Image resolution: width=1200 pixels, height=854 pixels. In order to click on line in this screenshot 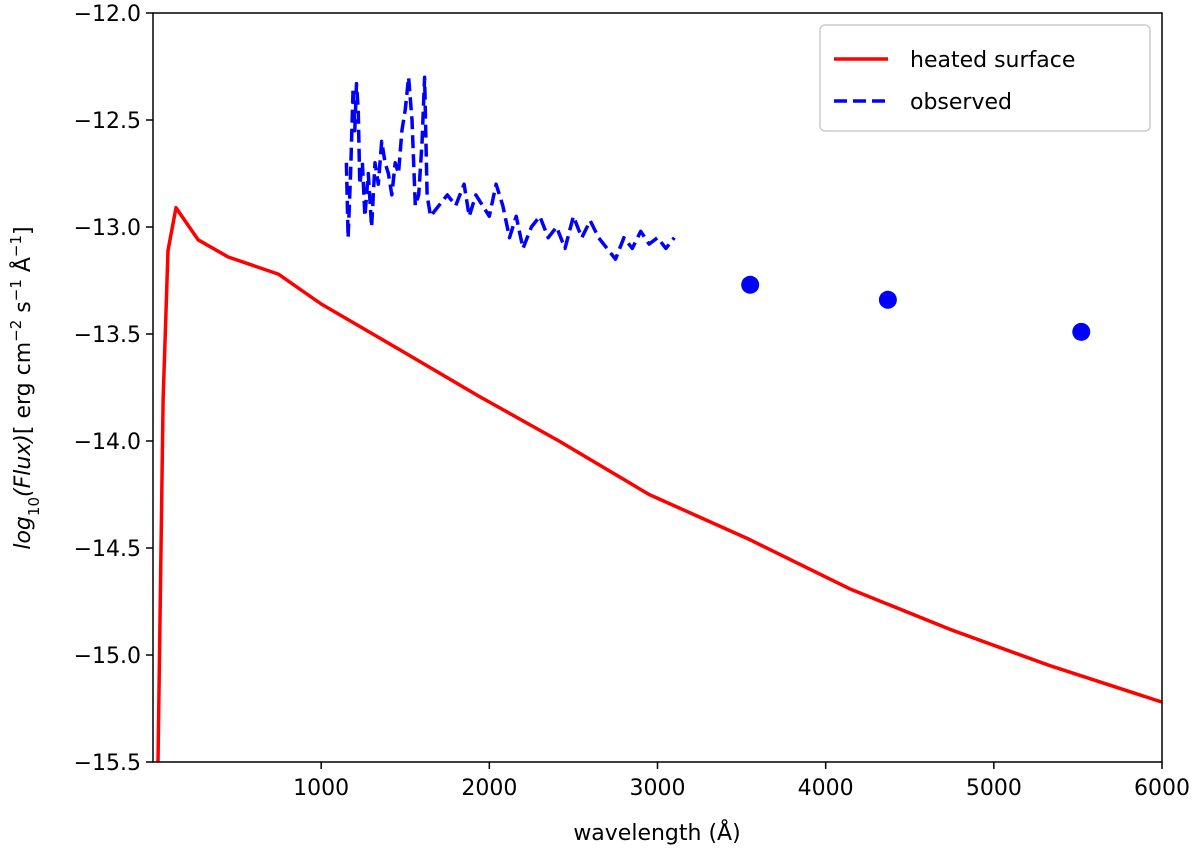, I will do `click(510, 168)`.